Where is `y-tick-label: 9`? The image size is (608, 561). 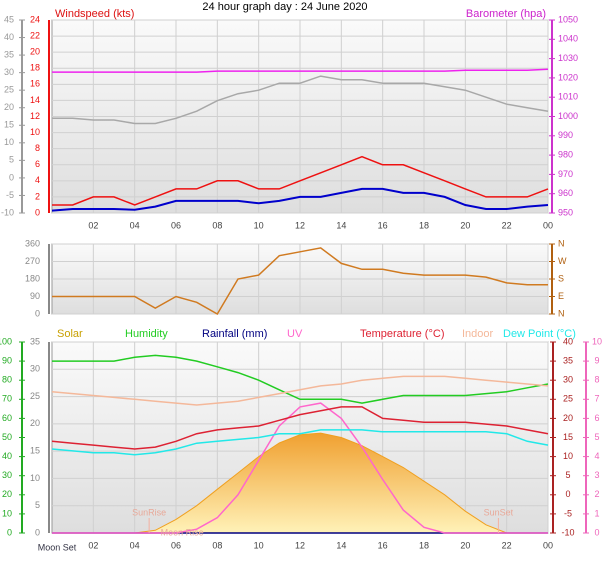
y-tick-label: 9 is located at coordinates (596, 360).